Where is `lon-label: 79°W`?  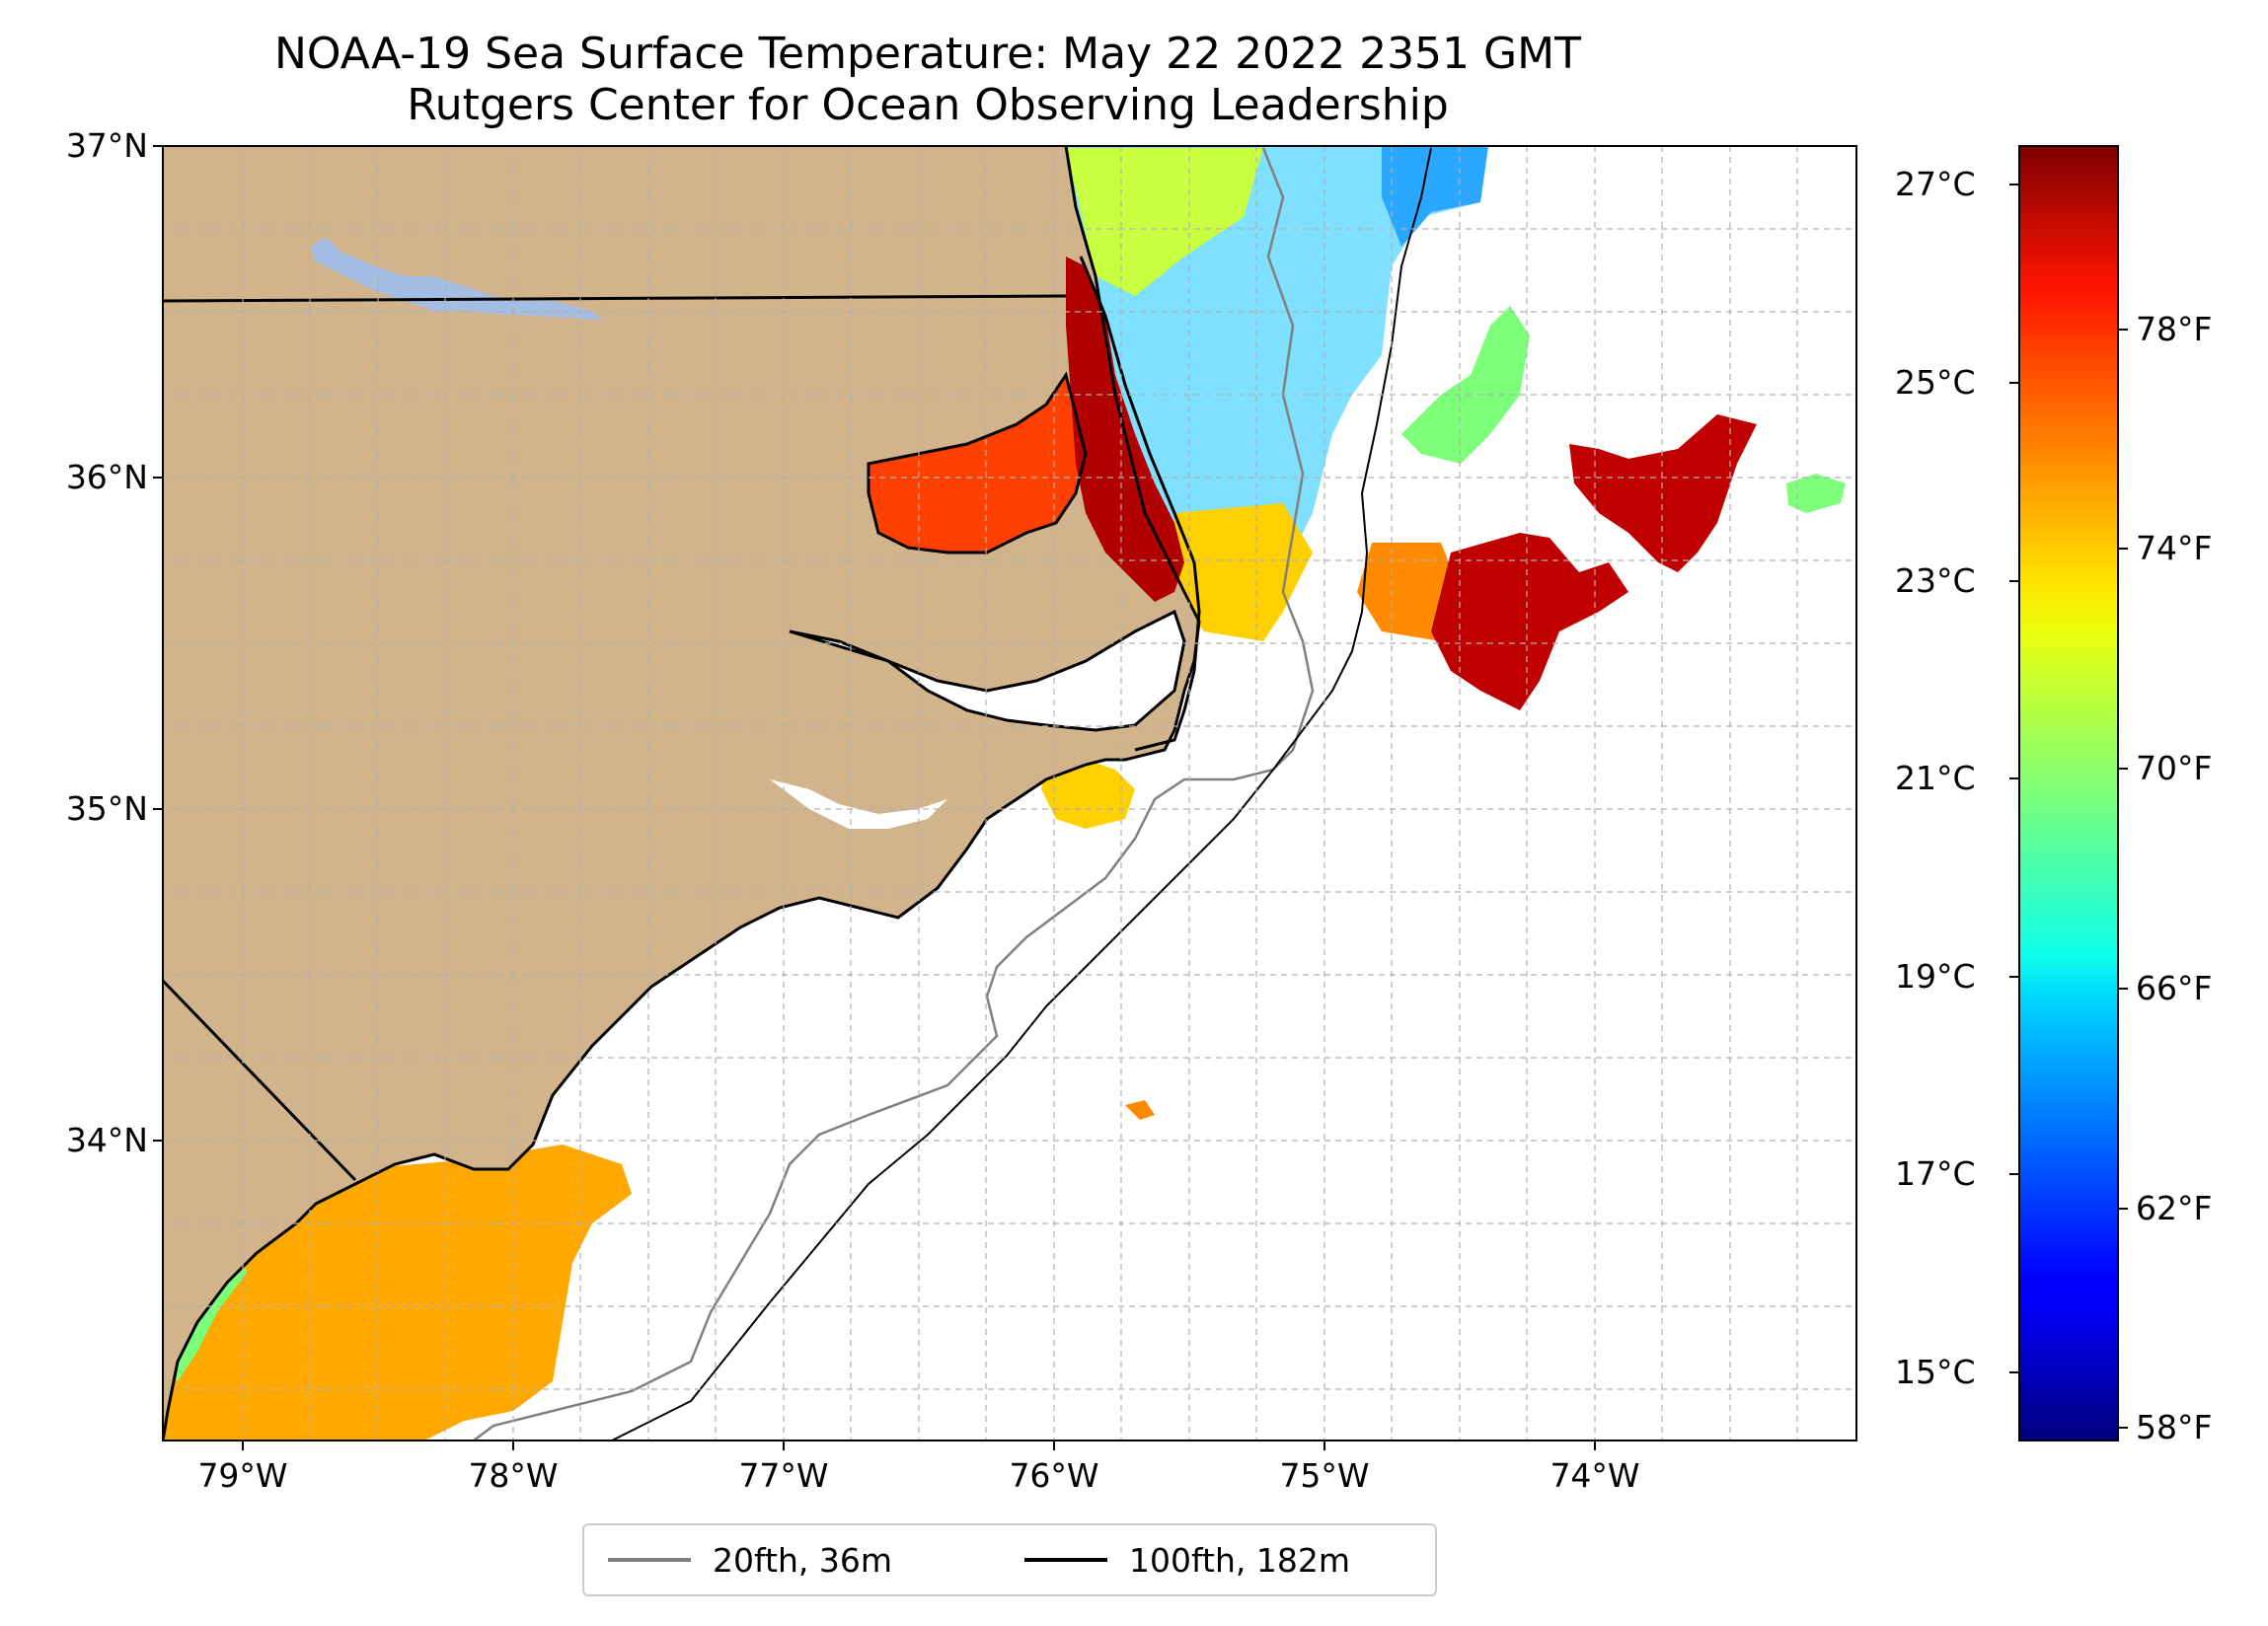 lon-label: 79°W is located at coordinates (243, 1475).